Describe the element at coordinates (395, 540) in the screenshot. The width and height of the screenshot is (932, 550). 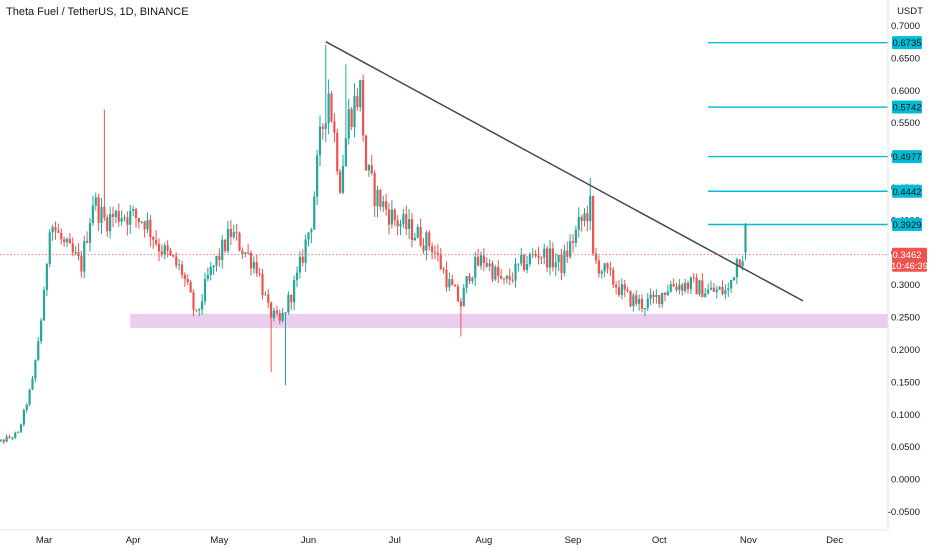
I see `x-tick-label: Jul` at that location.